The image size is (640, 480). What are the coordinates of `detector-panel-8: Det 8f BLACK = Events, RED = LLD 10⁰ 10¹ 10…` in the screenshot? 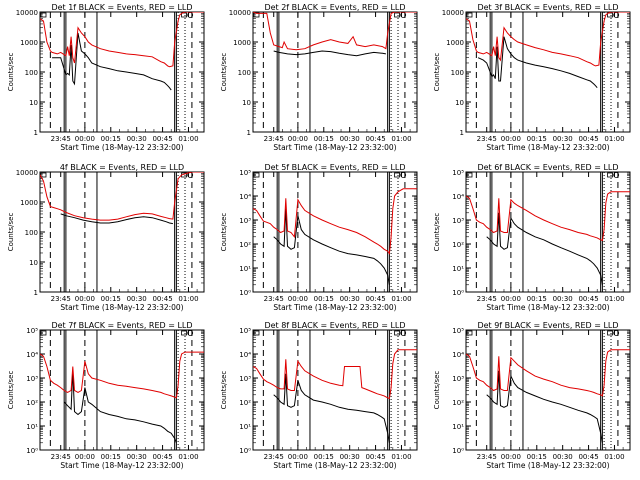 It's located at (319, 395).